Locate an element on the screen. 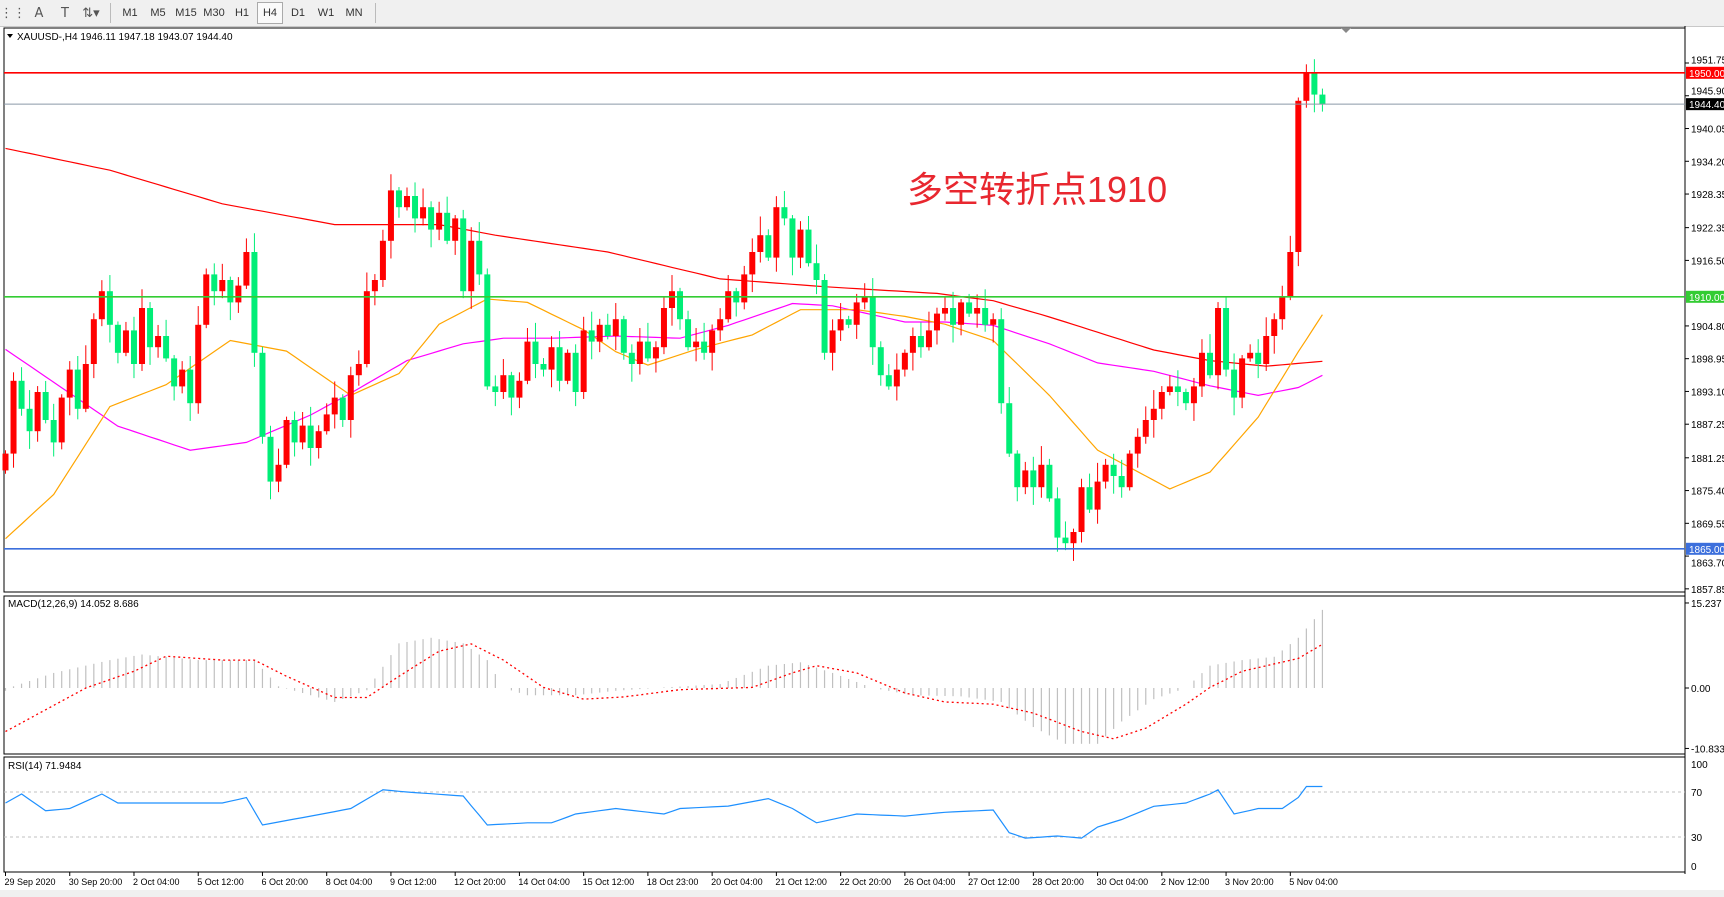 This screenshot has width=1724, height=897. time-tick-label: 2 Oct 04:00 is located at coordinates (156, 882).